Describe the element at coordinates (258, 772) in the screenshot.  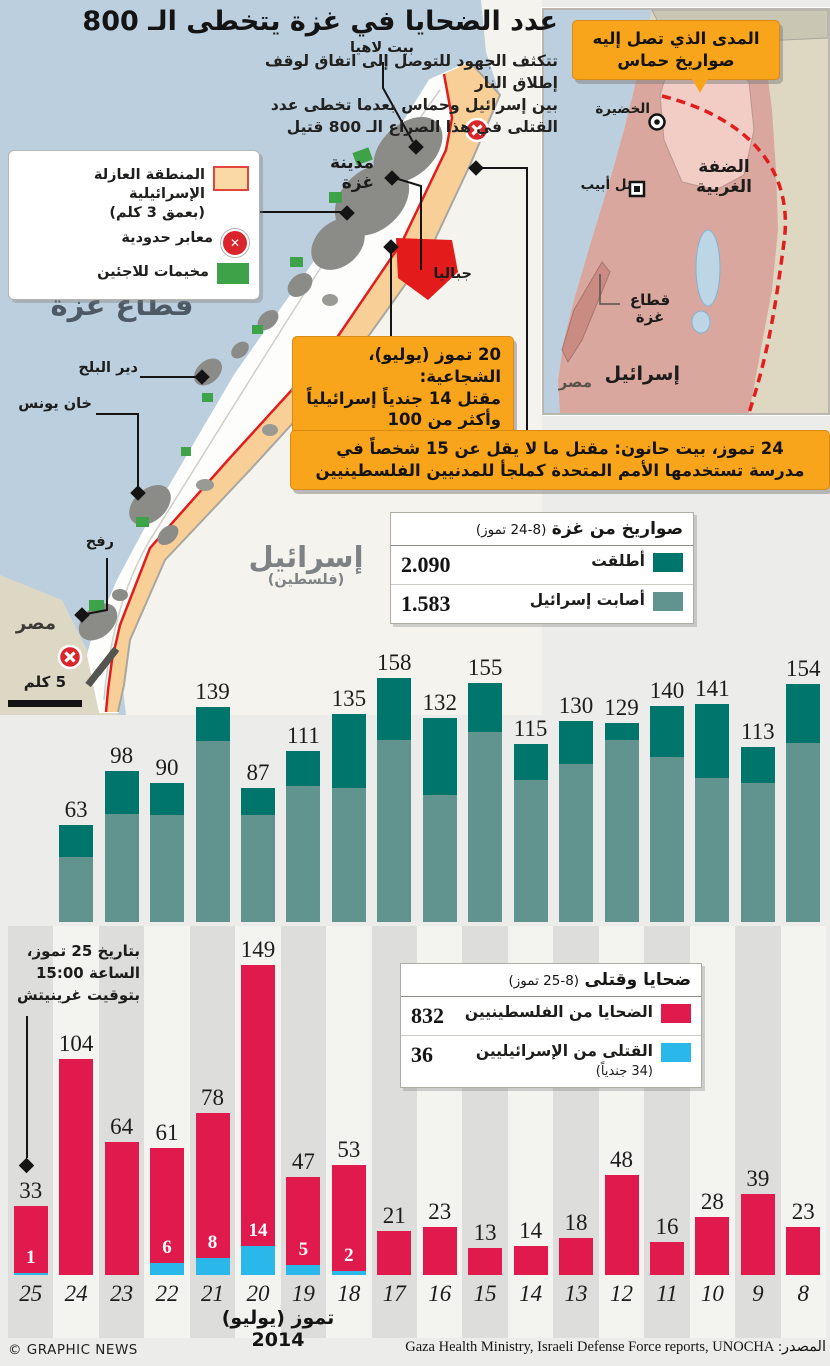
I see `rockets-value-label: 87` at that location.